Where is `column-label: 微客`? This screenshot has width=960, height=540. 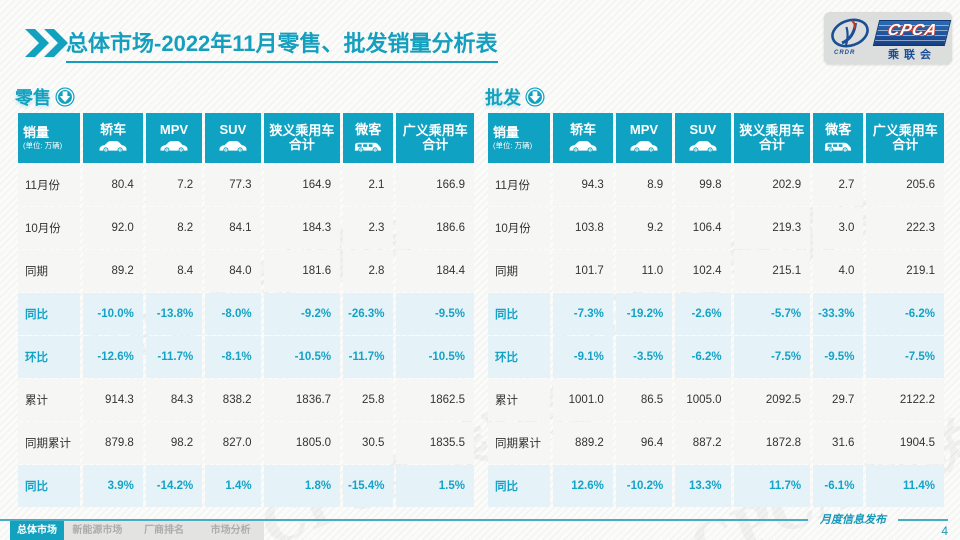
column-label: 微客 is located at coordinates (838, 129).